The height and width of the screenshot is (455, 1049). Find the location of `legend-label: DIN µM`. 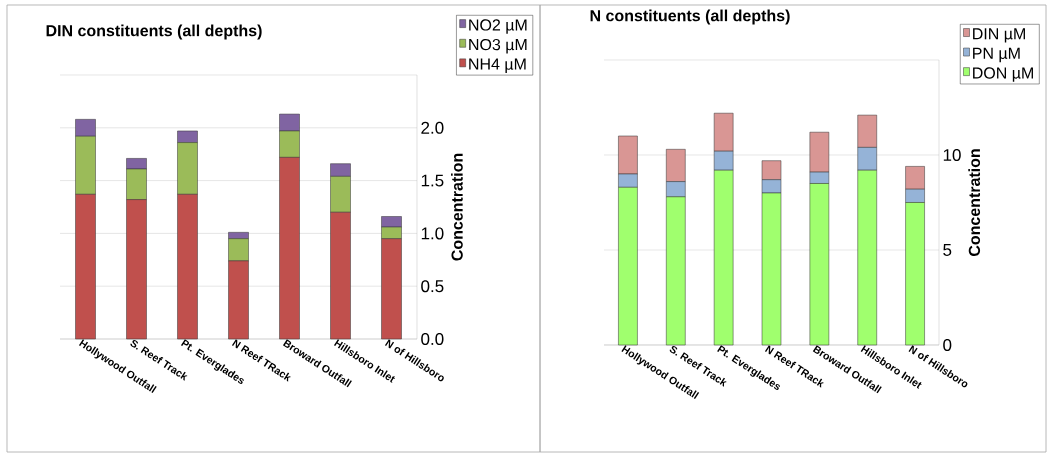

legend-label: DIN µM is located at coordinates (999, 35).